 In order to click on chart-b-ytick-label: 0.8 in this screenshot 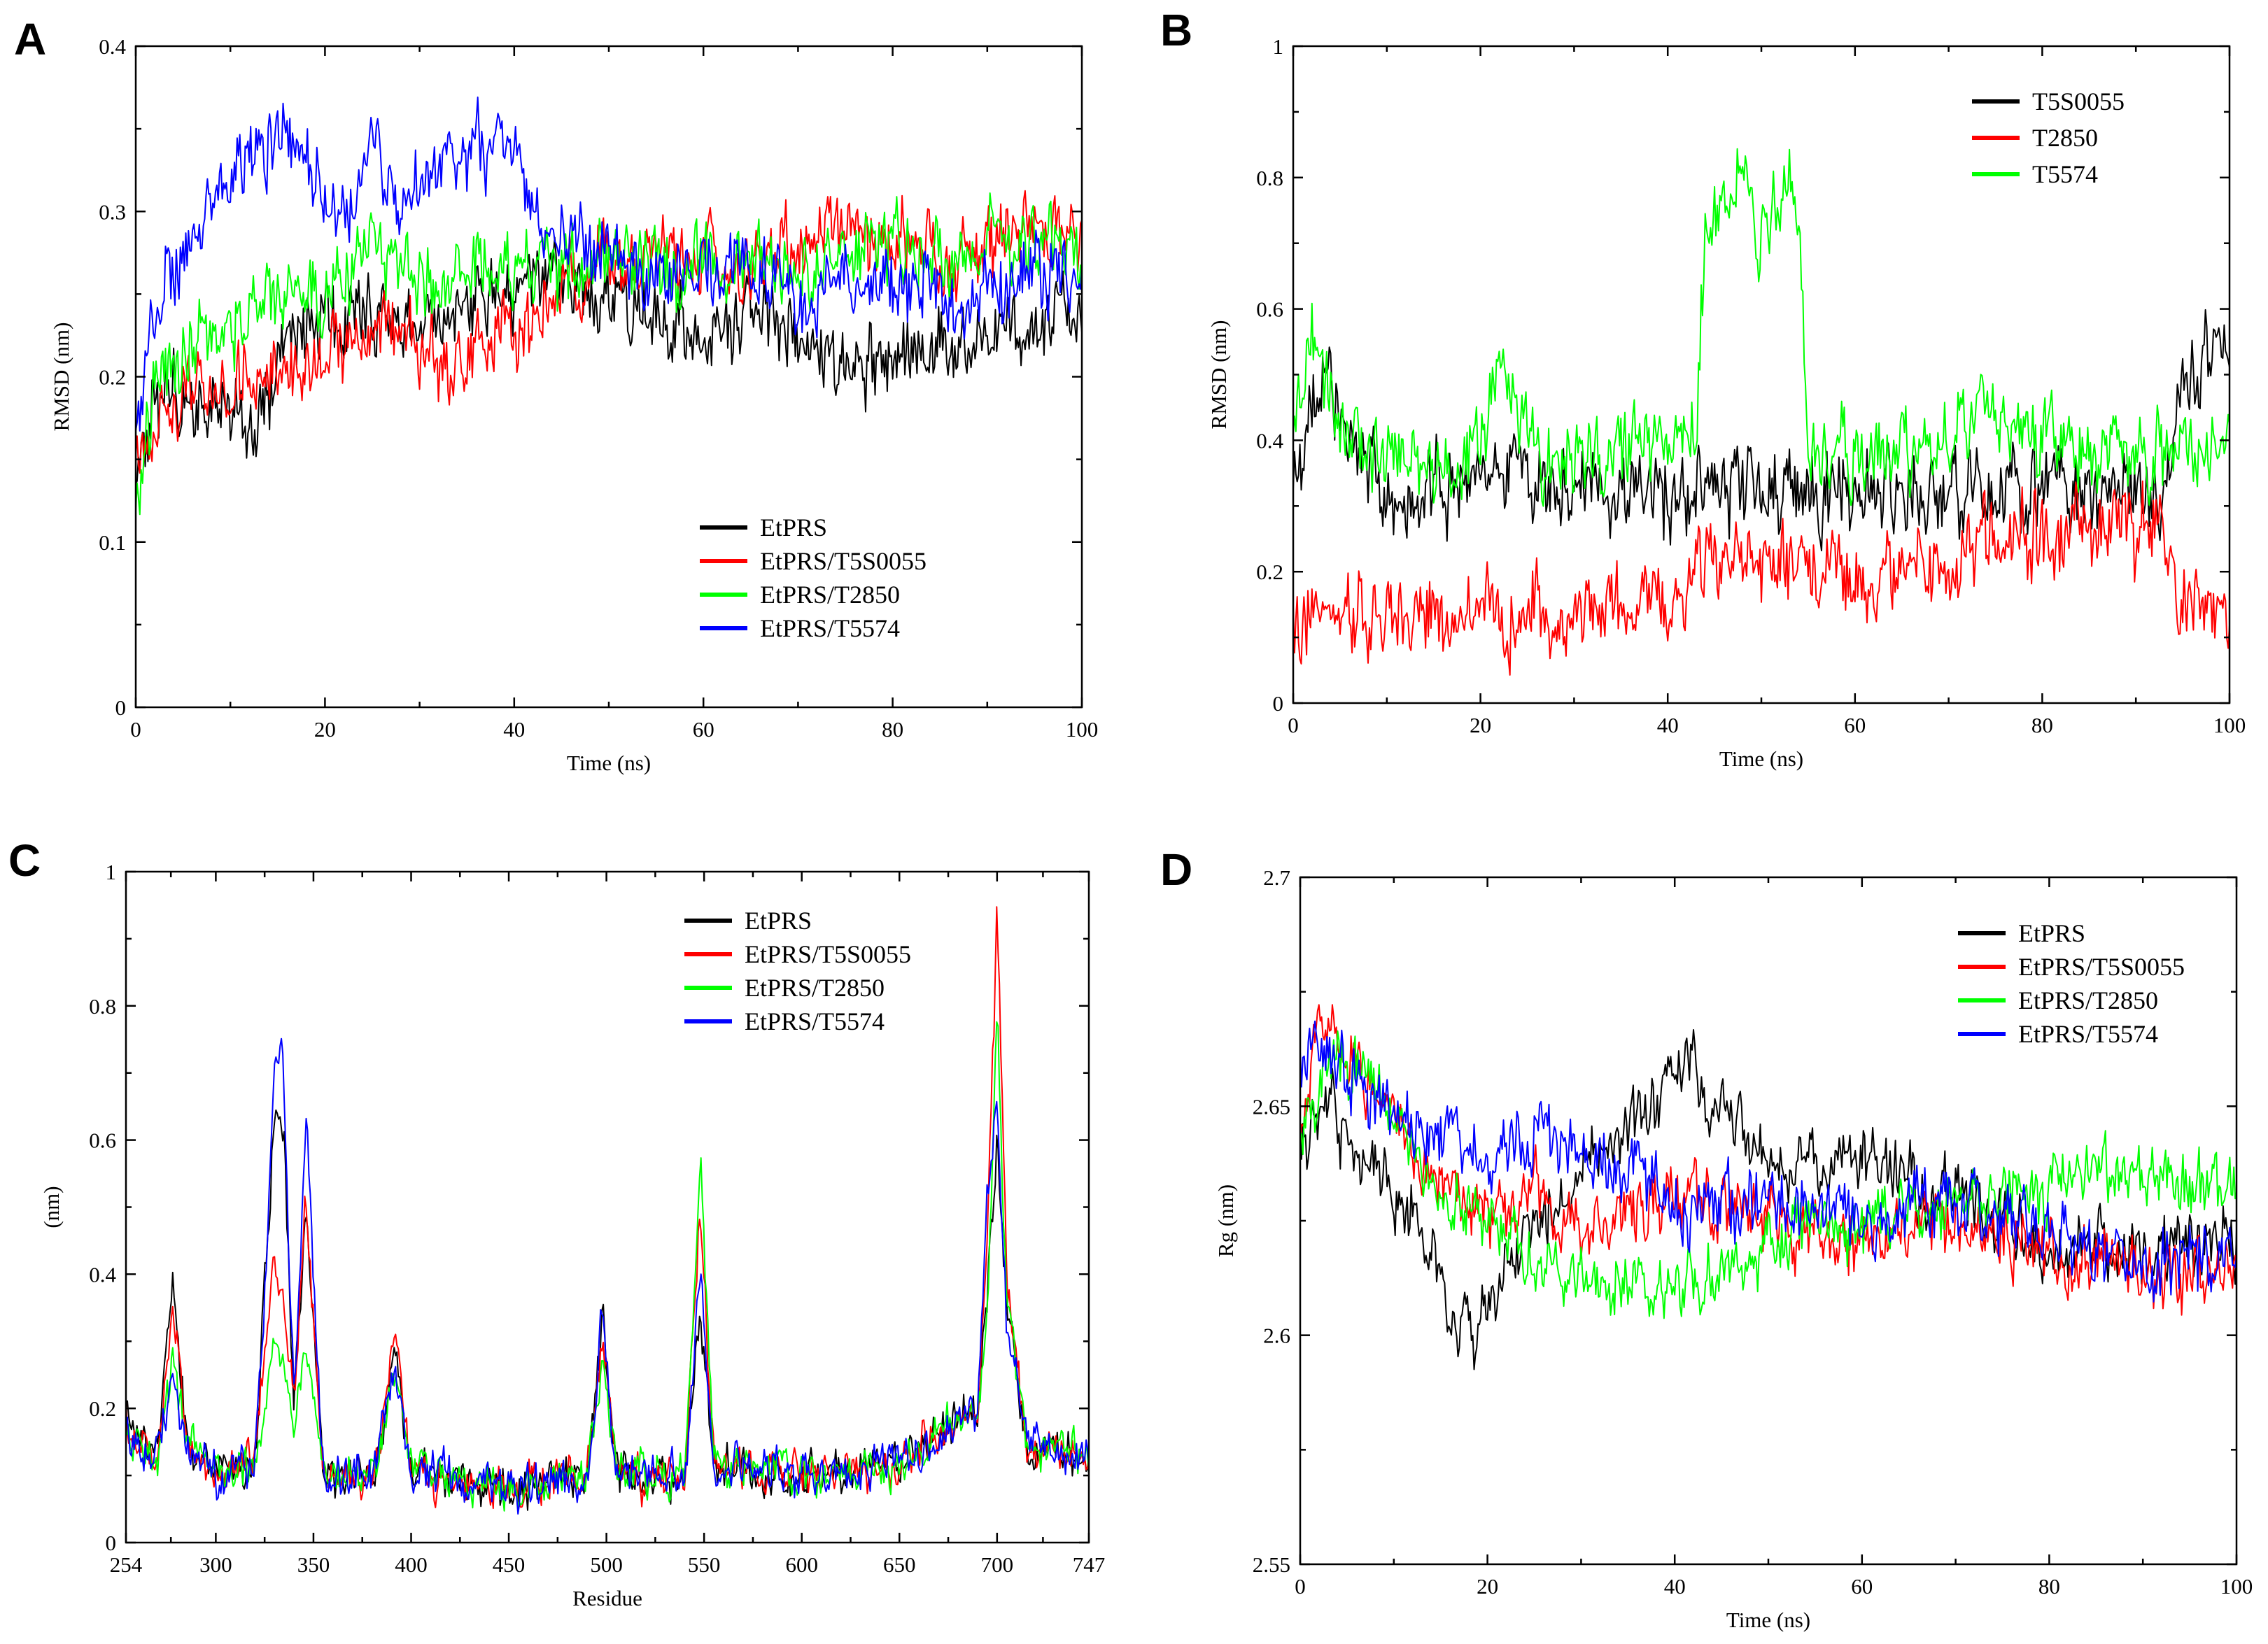, I will do `click(1269, 178)`.